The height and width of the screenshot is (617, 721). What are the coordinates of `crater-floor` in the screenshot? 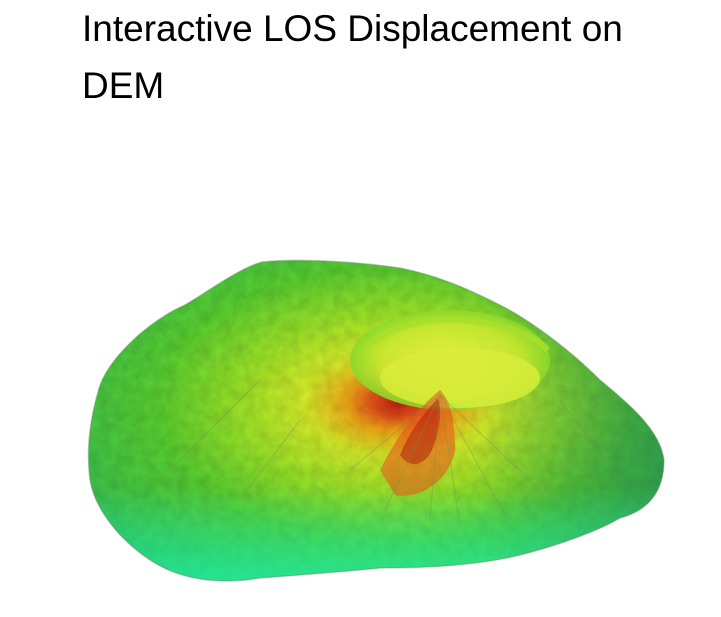 It's located at (460, 378).